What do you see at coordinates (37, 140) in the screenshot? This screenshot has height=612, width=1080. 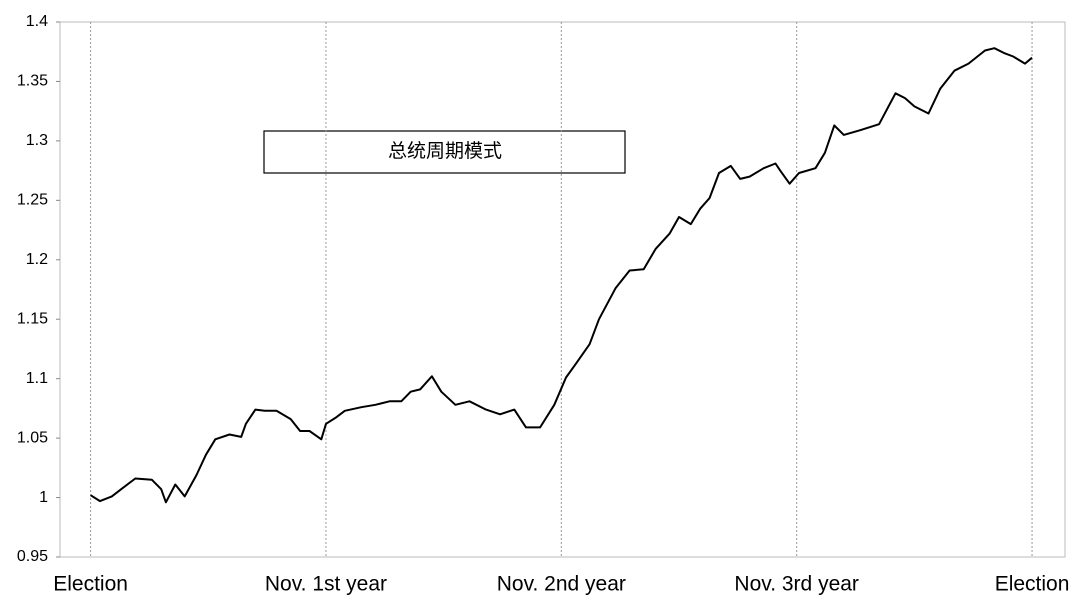 I see `y-tick-label: 1.3` at bounding box center [37, 140].